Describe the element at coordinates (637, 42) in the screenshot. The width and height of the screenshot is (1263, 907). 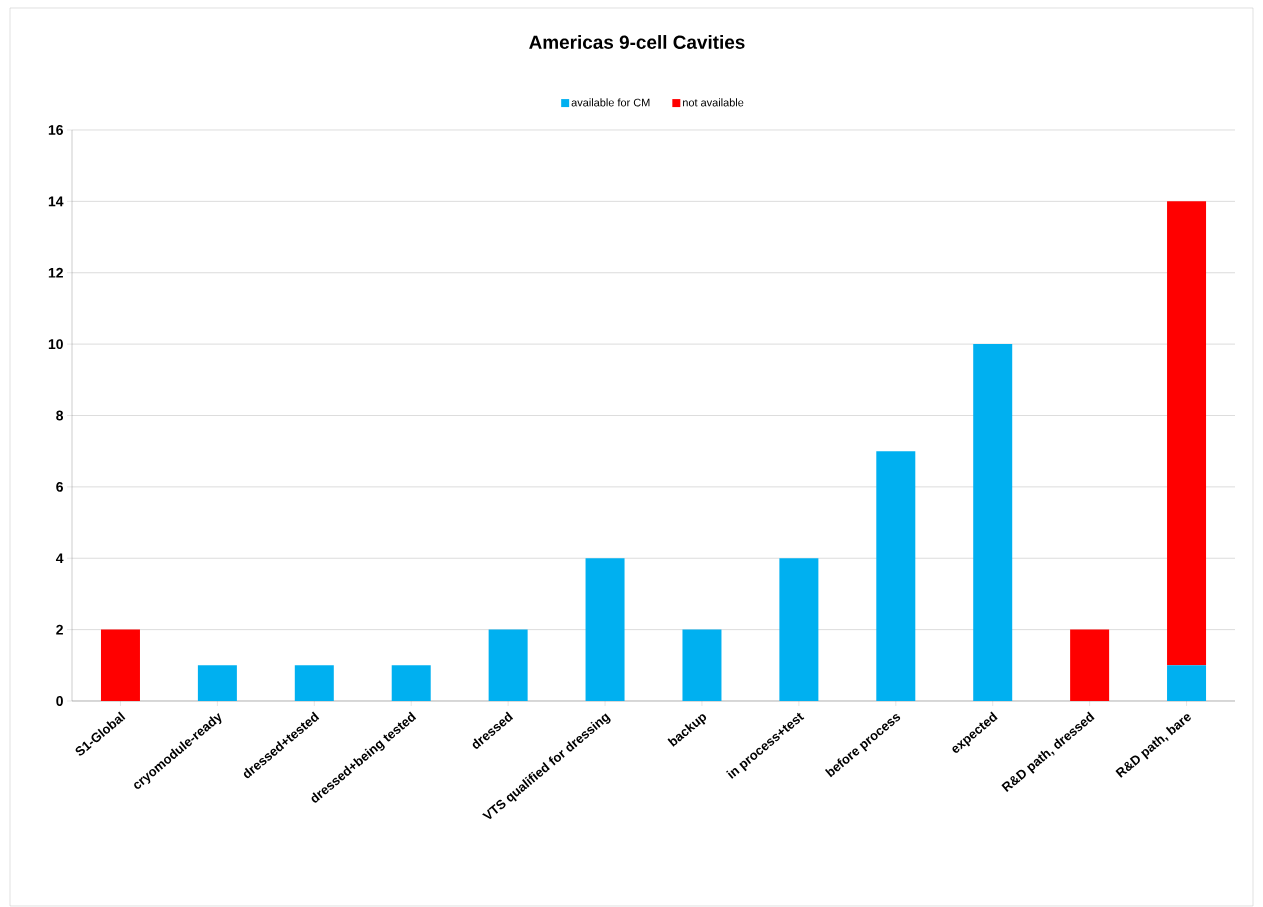
I see `chart-title: Americas 9-cell Cavities` at that location.